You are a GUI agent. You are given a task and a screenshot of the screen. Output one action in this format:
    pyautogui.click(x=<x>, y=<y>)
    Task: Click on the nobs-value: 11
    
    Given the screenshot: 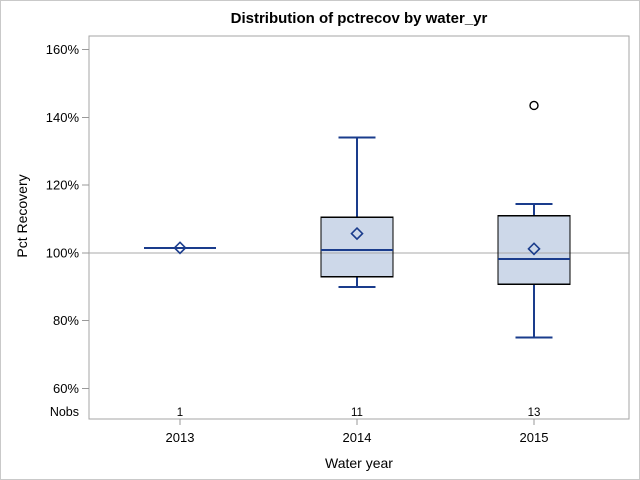 What is the action you would take?
    pyautogui.click(x=357, y=413)
    